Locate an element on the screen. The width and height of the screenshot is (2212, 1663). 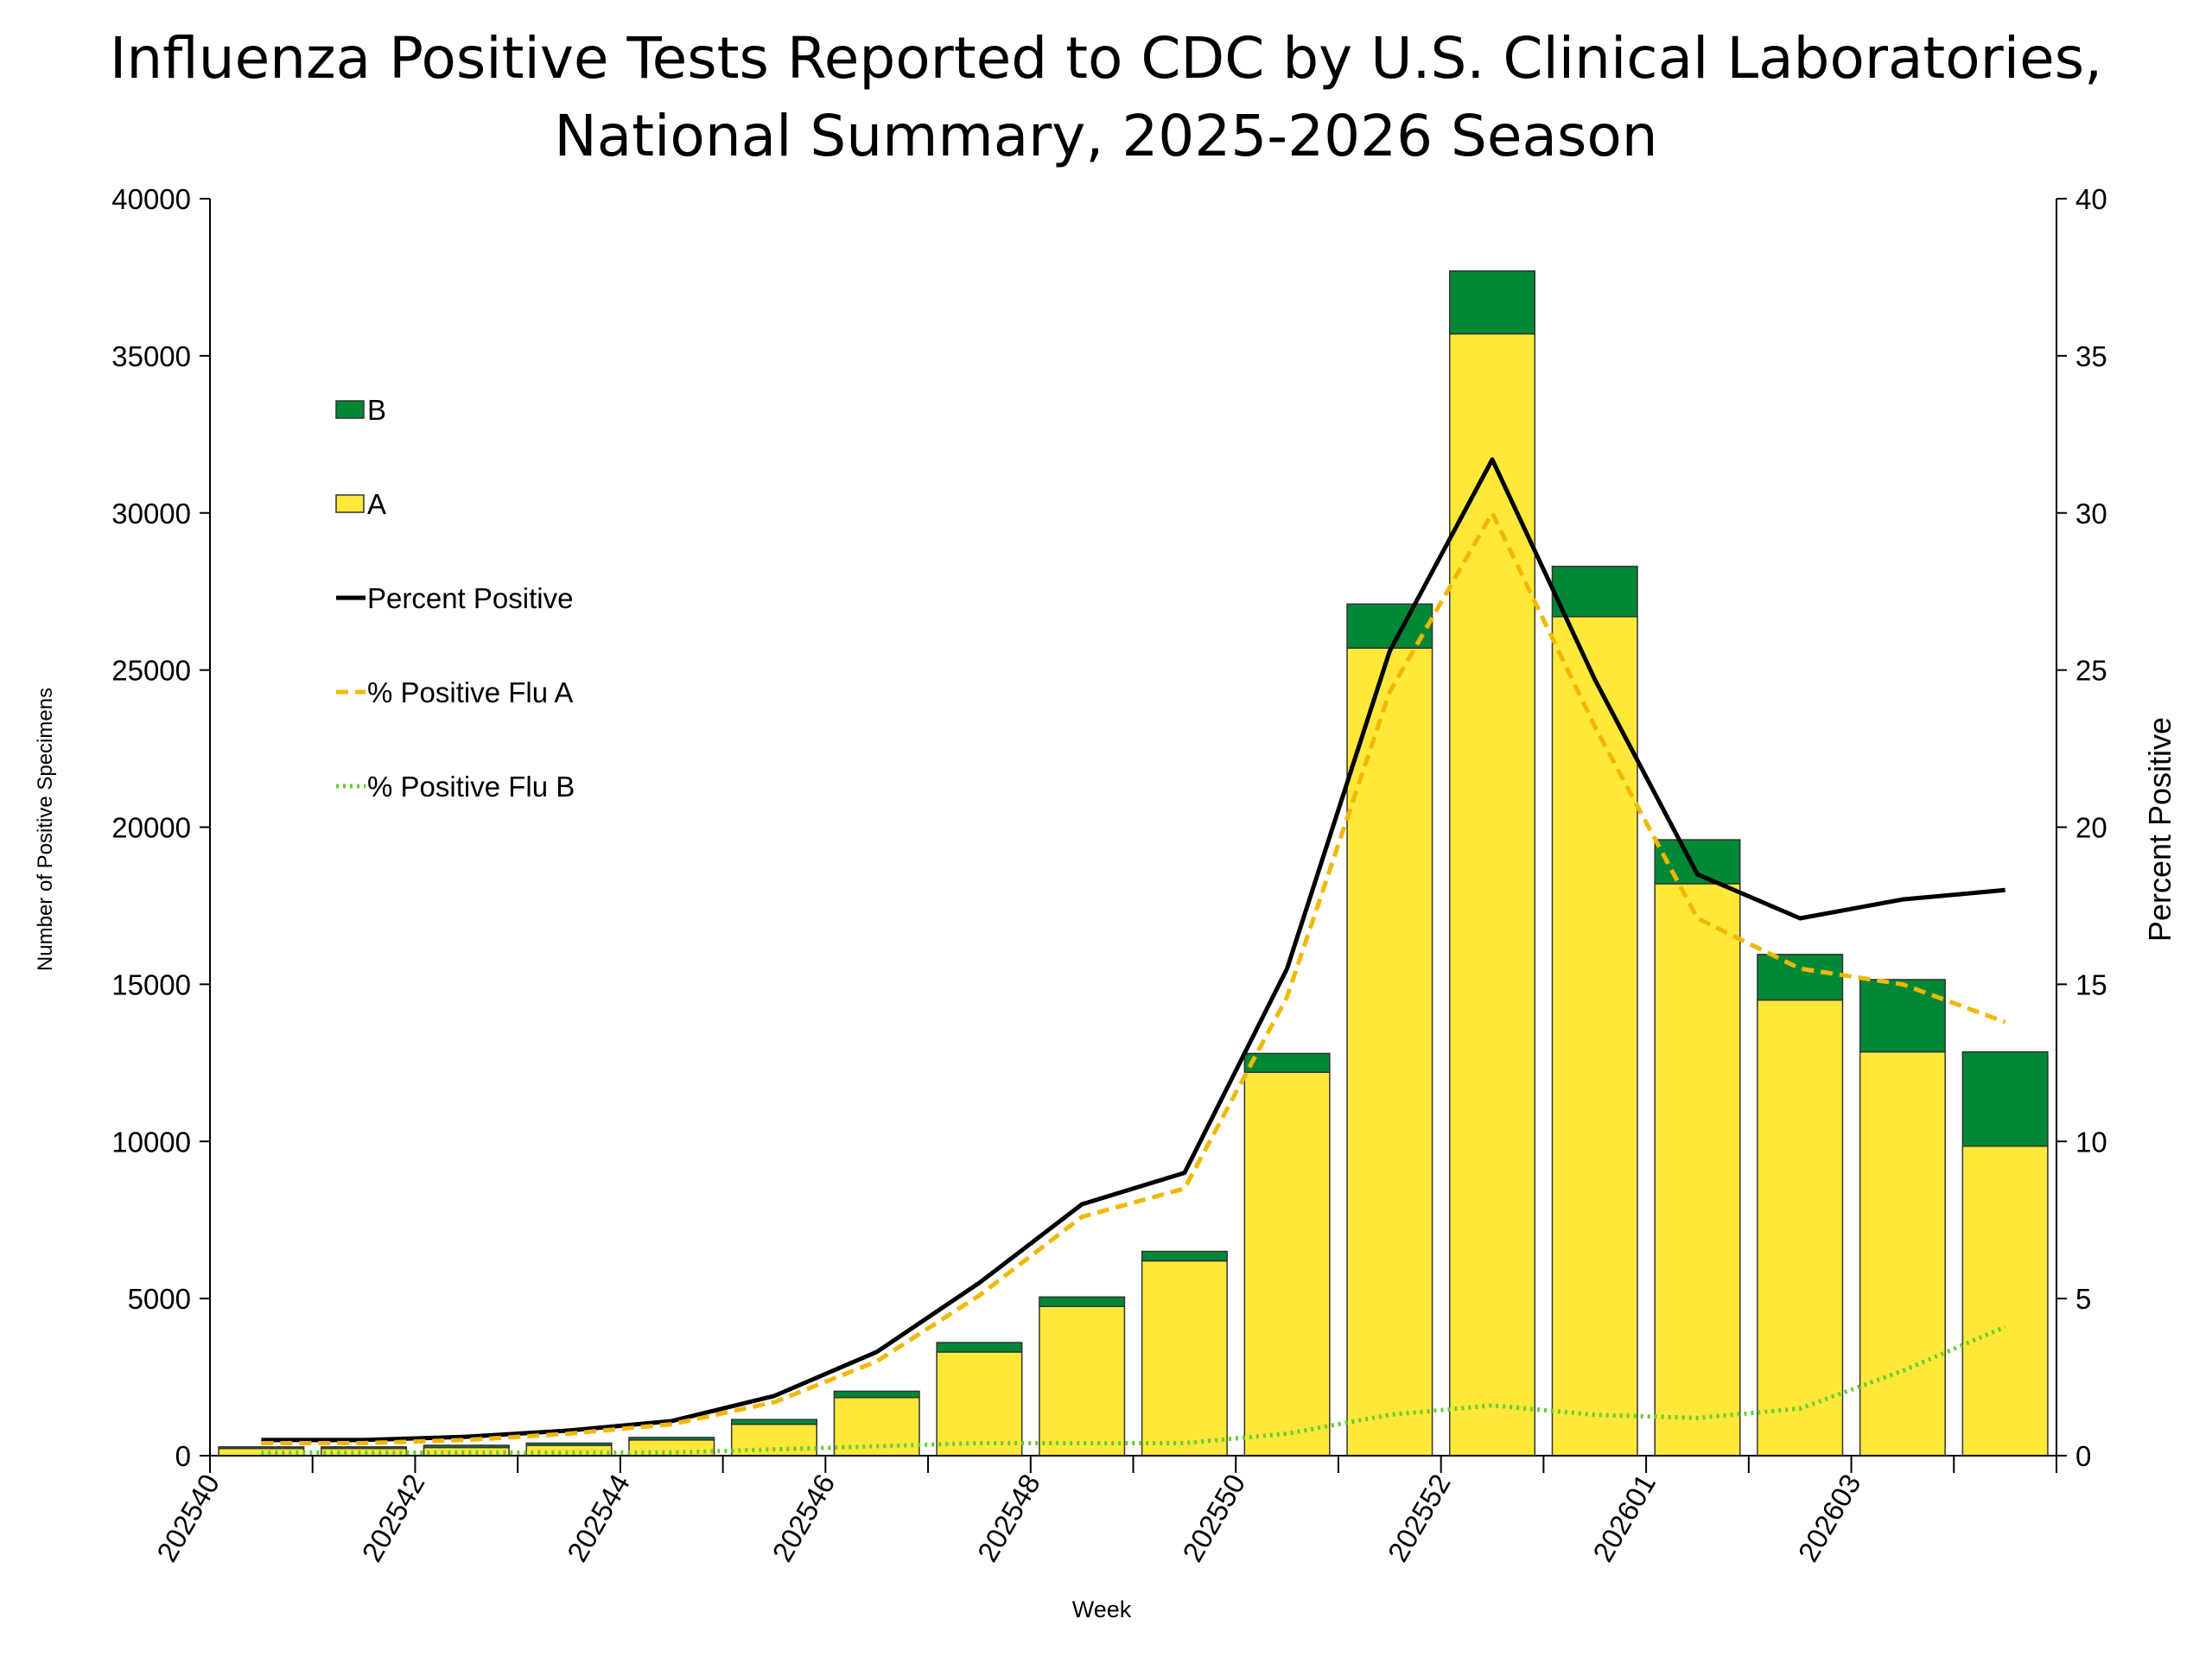
y-tick-label: 0 is located at coordinates (183, 1456).